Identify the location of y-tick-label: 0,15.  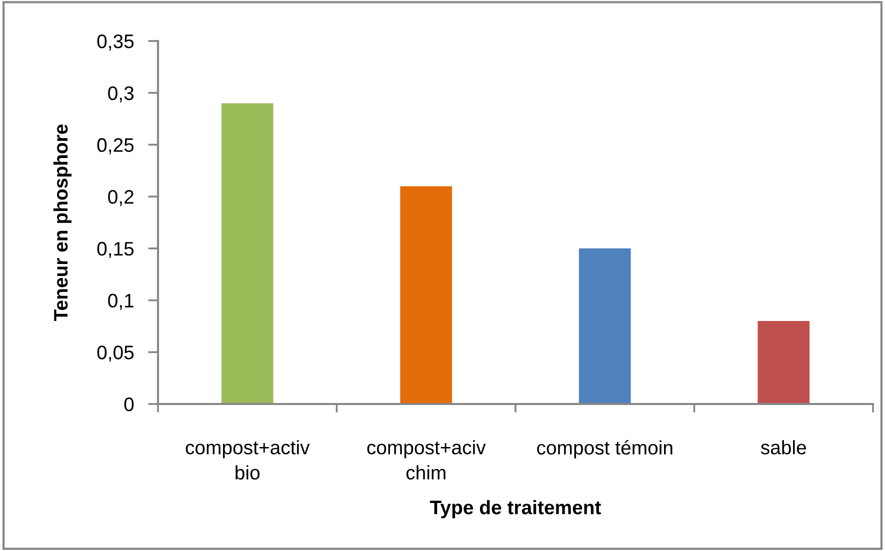
(115, 250).